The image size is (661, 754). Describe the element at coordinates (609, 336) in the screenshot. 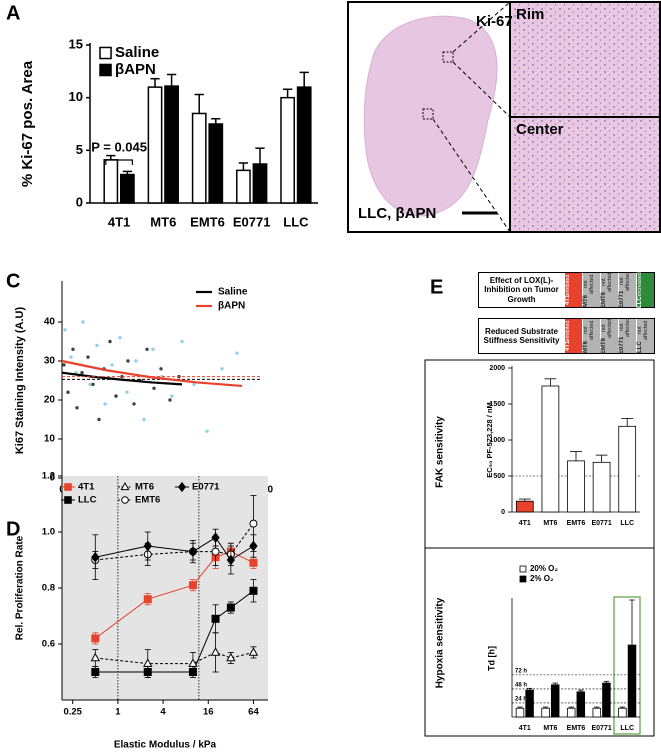

I see `status-cell: EMT6 not affected` at that location.